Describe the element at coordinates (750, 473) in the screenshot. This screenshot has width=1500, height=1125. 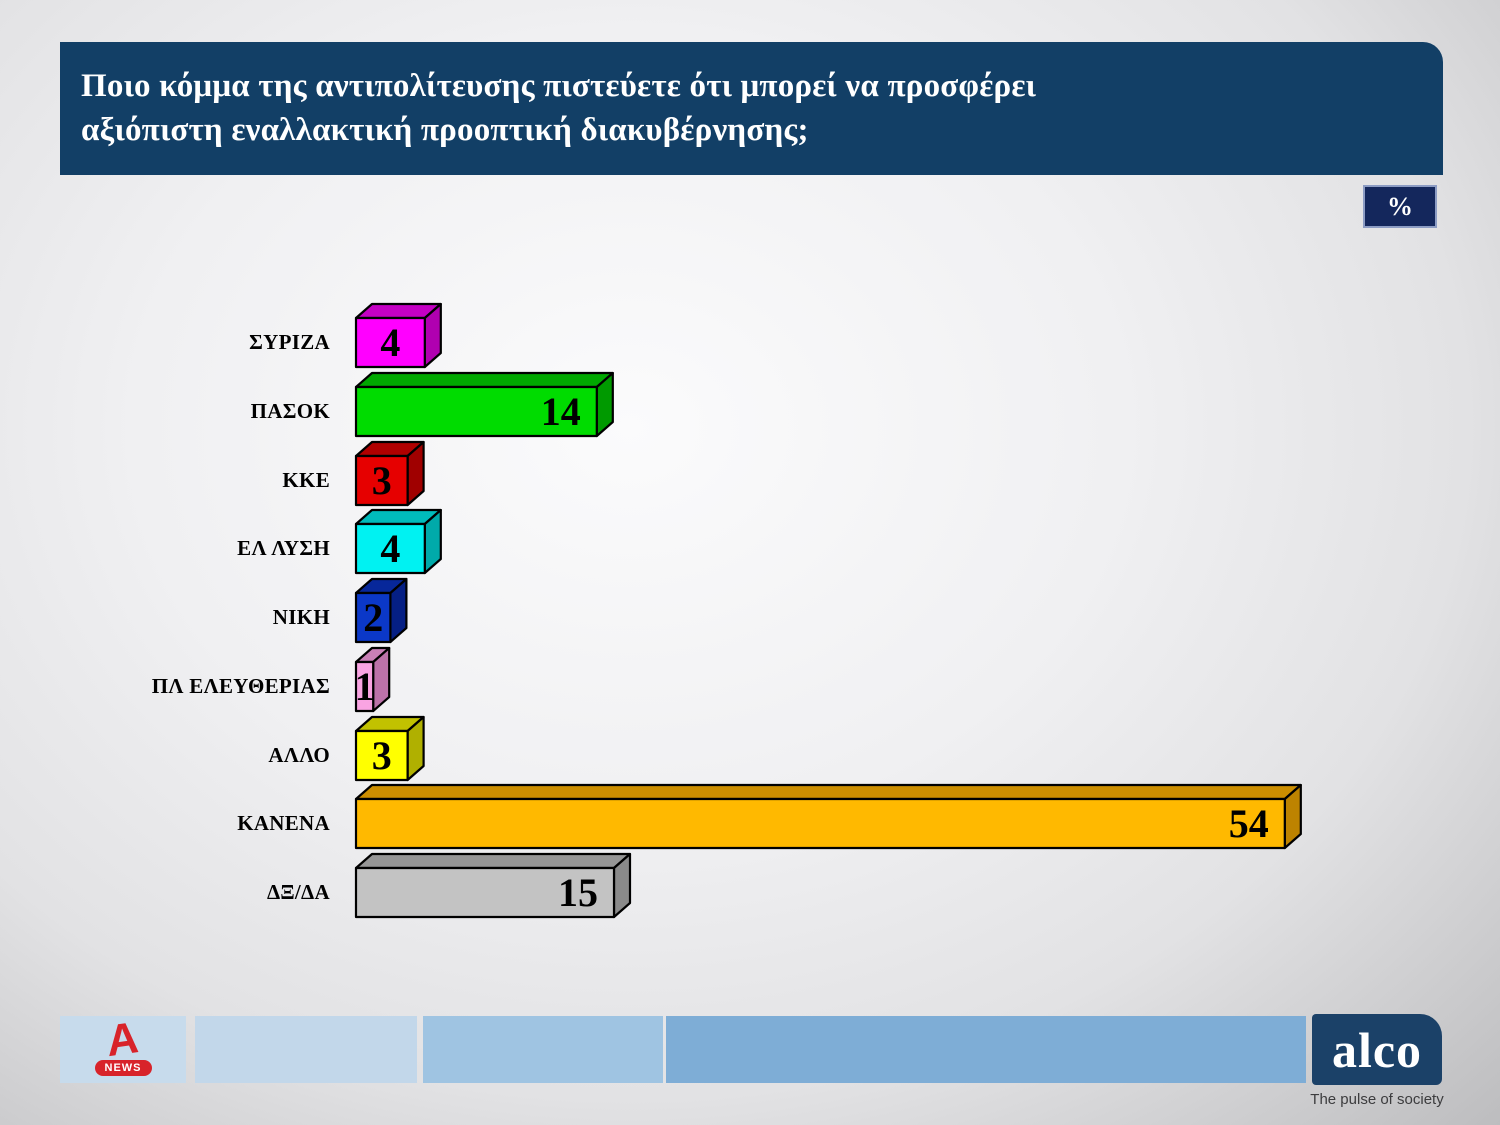
I see `bar-row-3: ΚΚΕ 3` at that location.